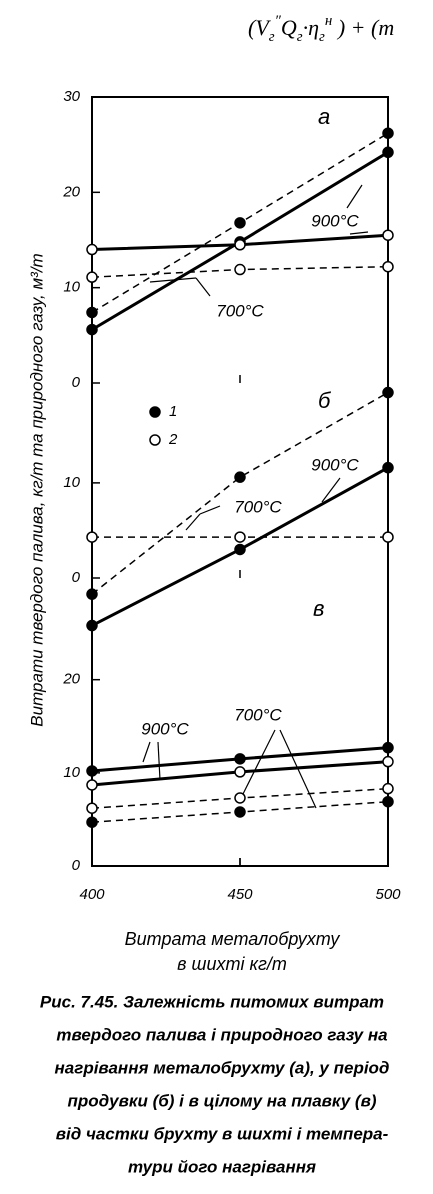 Image resolution: width=433 pixels, height=1194 pixels. I want to click on x-axis-label: в шихті кг/т, so click(232, 964).